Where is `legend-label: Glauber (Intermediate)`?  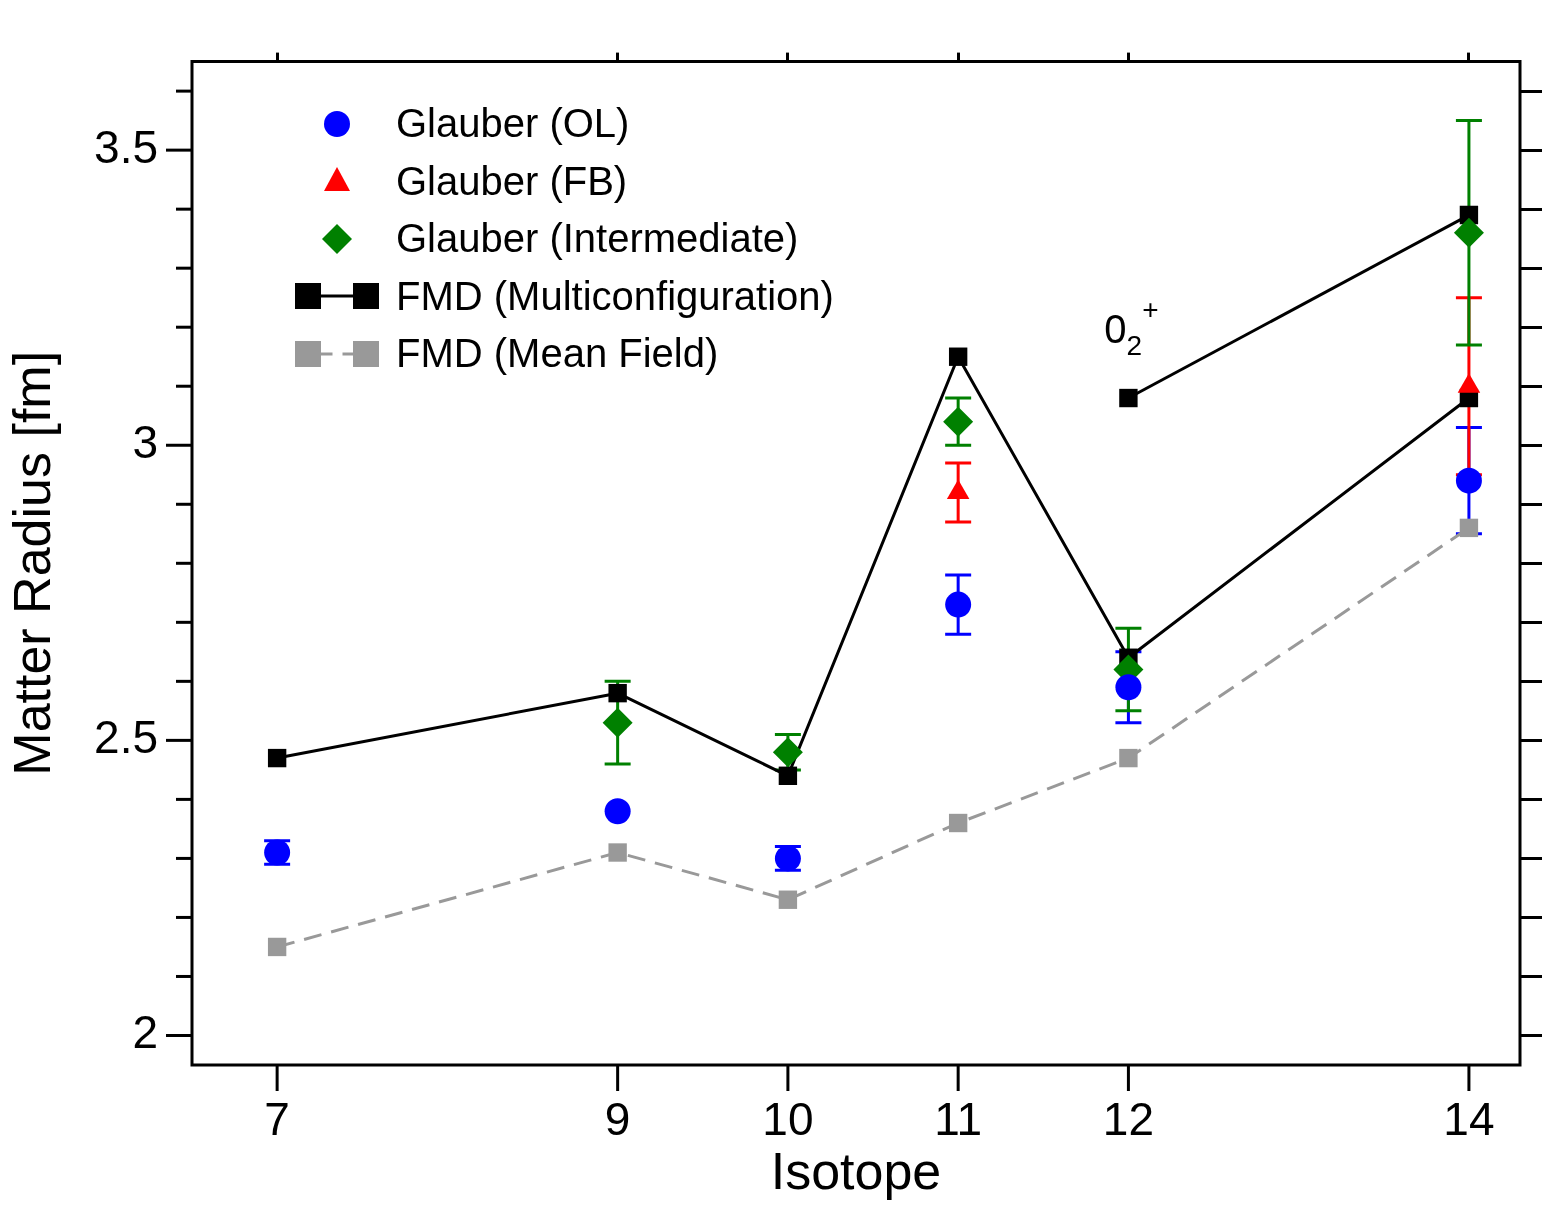
legend-label: Glauber (Intermediate) is located at coordinates (597, 239).